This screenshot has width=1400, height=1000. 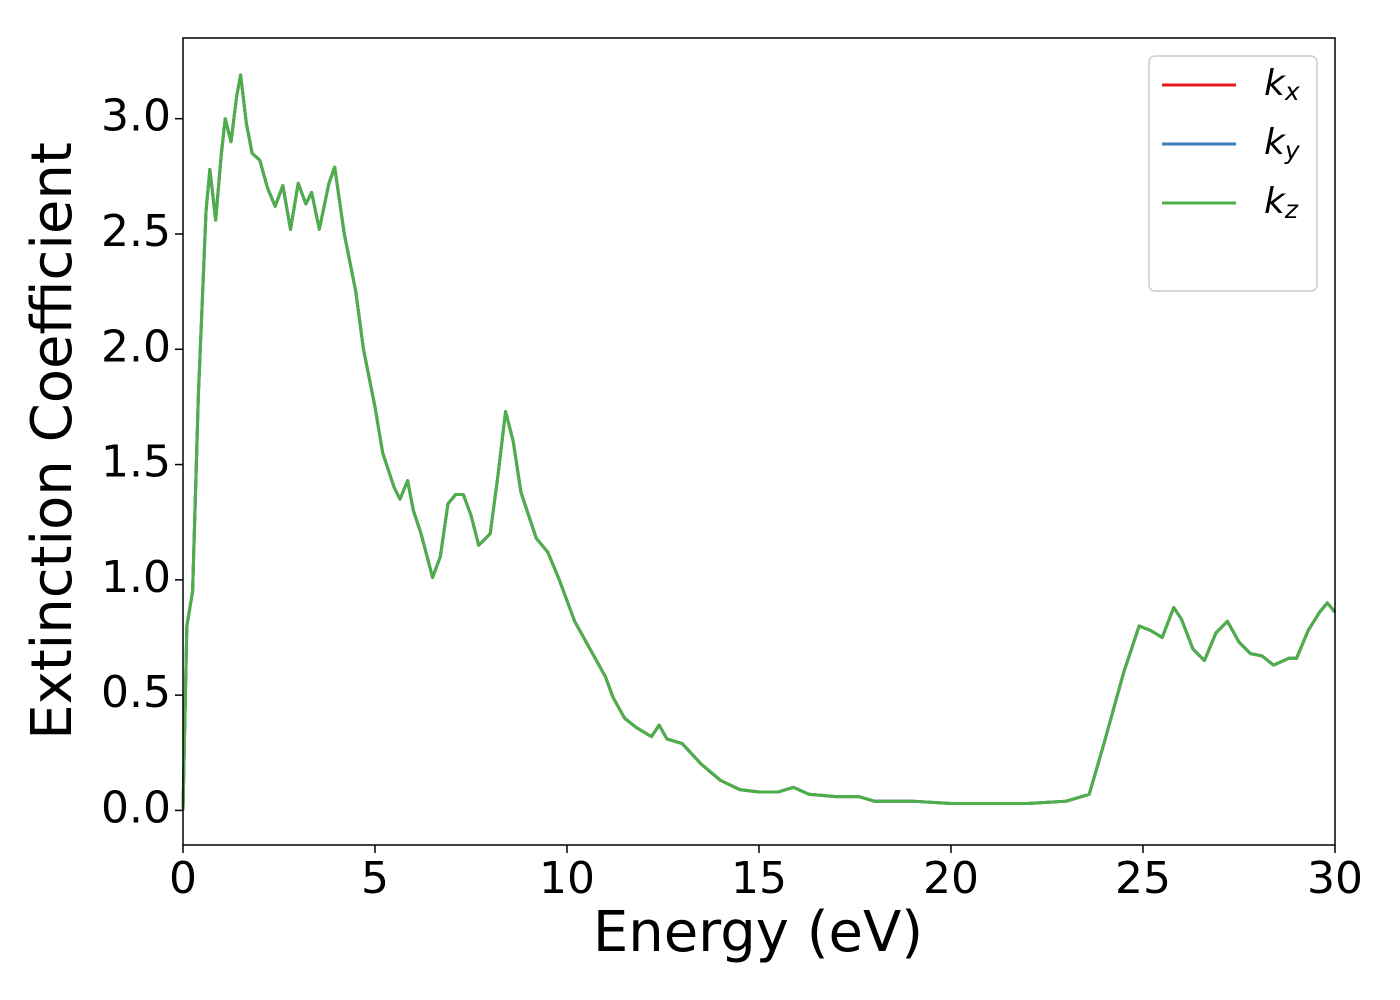 What do you see at coordinates (183, 878) in the screenshot?
I see `x-tick-label: 0` at bounding box center [183, 878].